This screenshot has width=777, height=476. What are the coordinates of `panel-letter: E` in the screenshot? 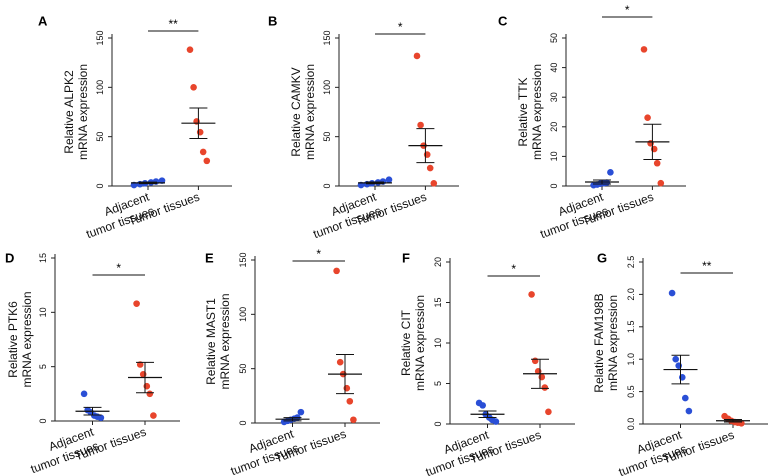 It's located at (209, 258).